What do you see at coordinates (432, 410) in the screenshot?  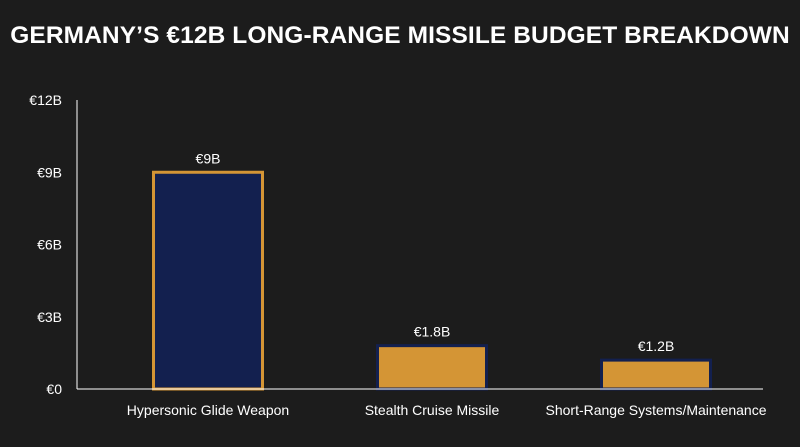 I see `x-tick-label: Stealth Cruise Missile` at bounding box center [432, 410].